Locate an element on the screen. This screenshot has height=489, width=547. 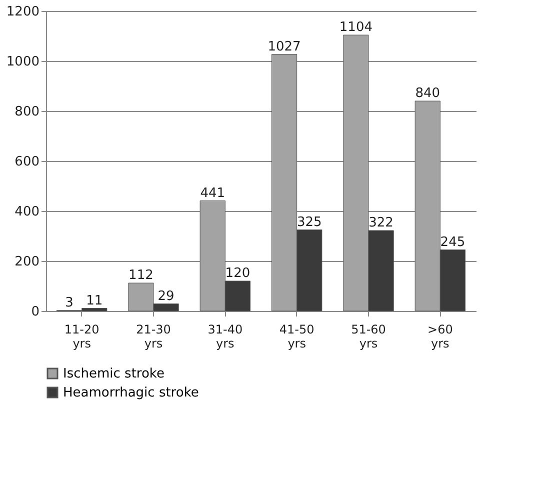
data-label: 1104 is located at coordinates (356, 27).